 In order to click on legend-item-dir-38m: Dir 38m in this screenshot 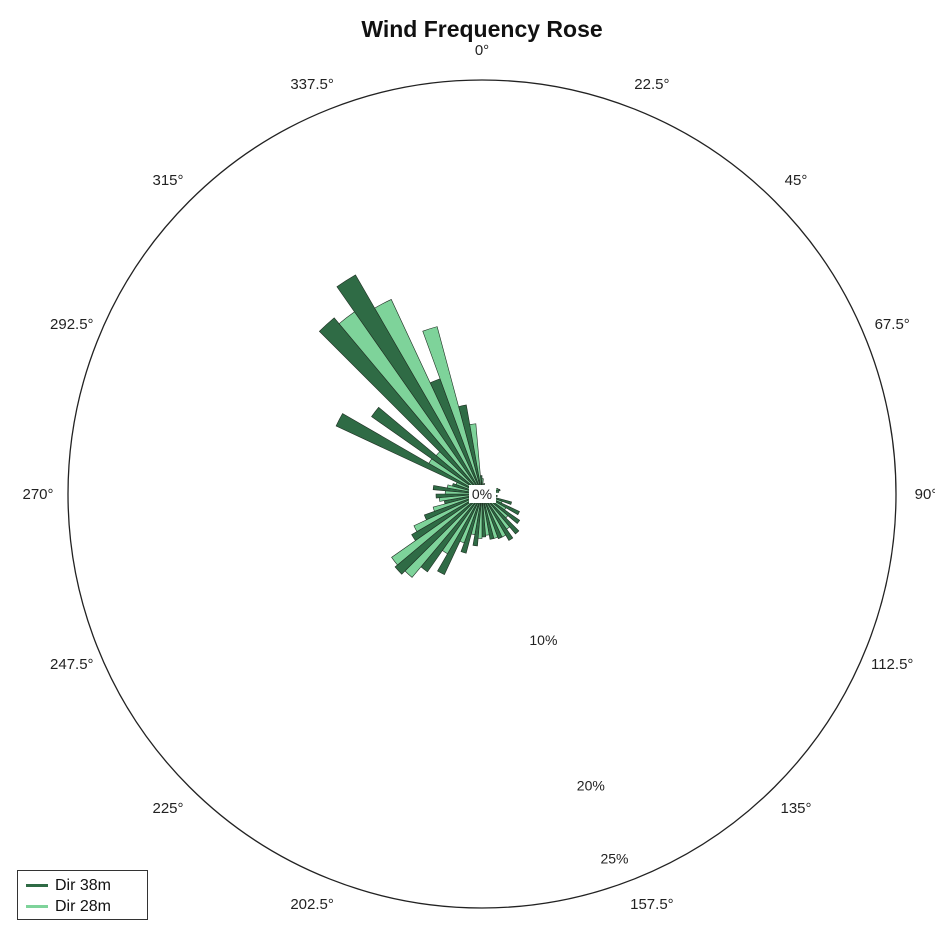, I will do `click(82, 885)`.